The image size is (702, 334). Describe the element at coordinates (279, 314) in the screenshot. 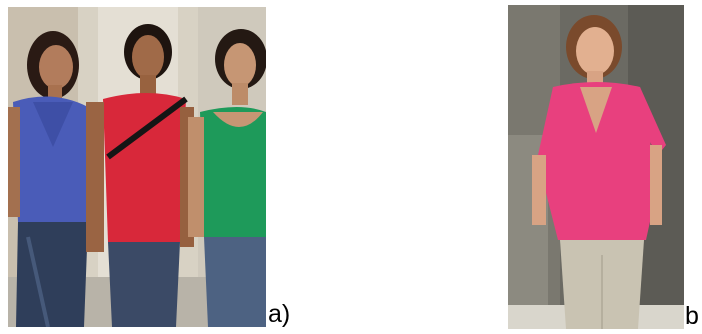

I see `panel-a-label: a)` at that location.